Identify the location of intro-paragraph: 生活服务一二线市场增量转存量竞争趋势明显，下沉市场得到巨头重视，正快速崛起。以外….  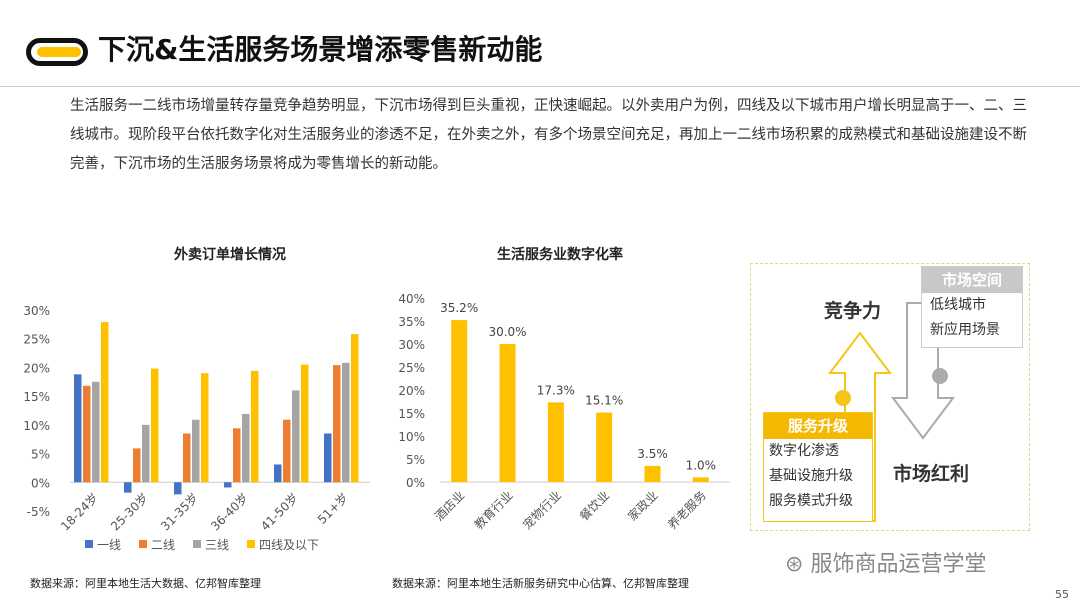
(548, 135).